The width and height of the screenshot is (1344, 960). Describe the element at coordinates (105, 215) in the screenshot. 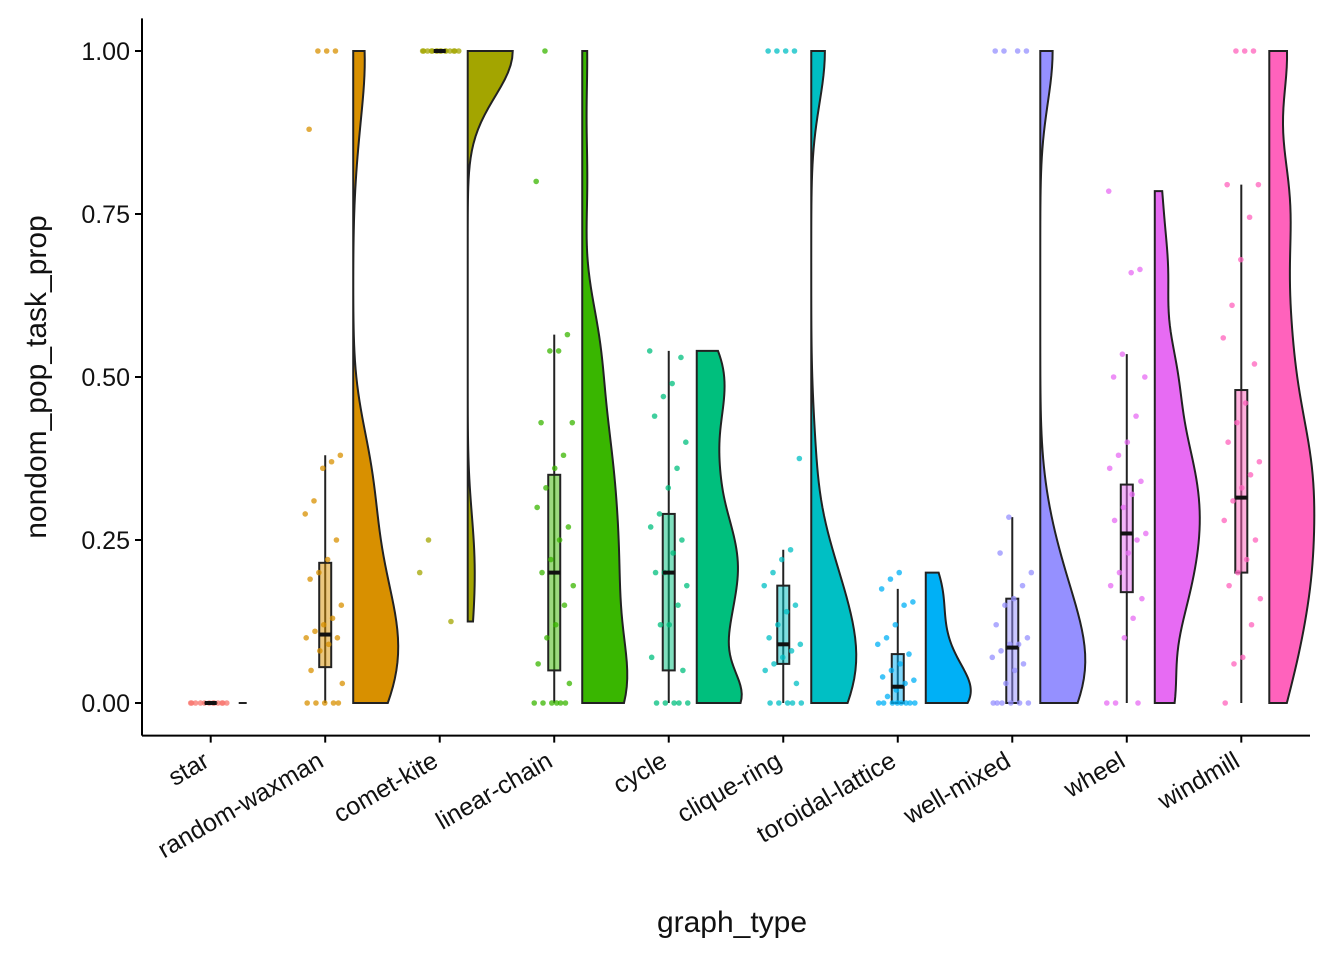

I see `y-tick-label: 0.75` at that location.